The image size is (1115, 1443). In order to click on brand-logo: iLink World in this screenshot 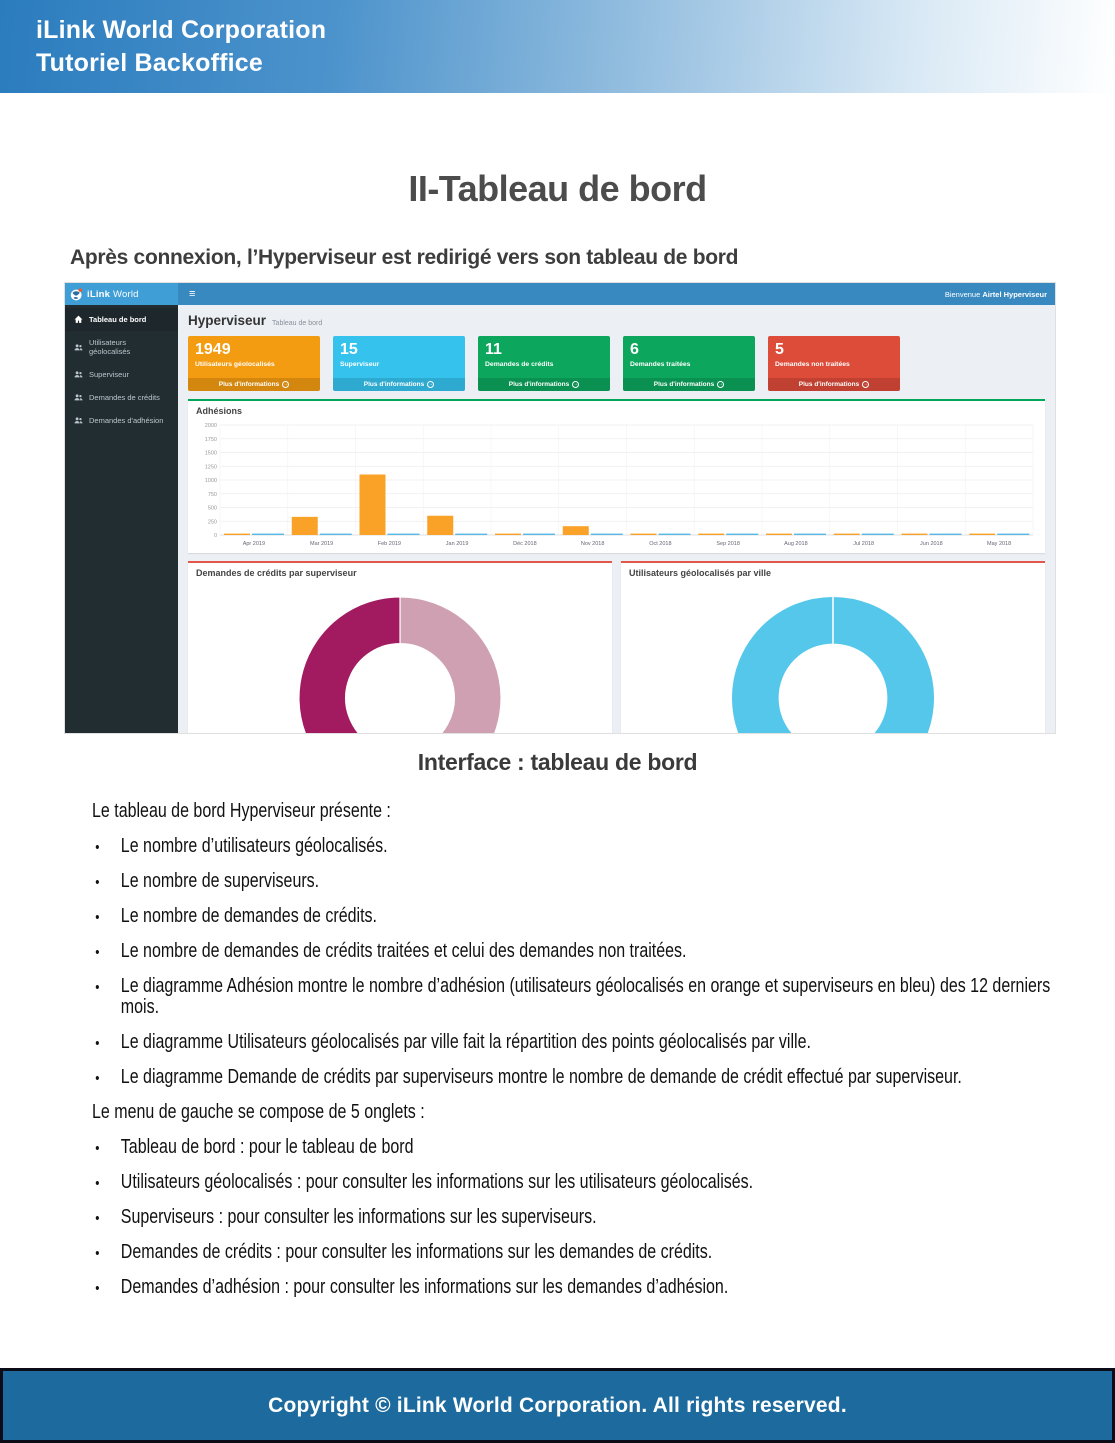, I will do `click(121, 294)`.